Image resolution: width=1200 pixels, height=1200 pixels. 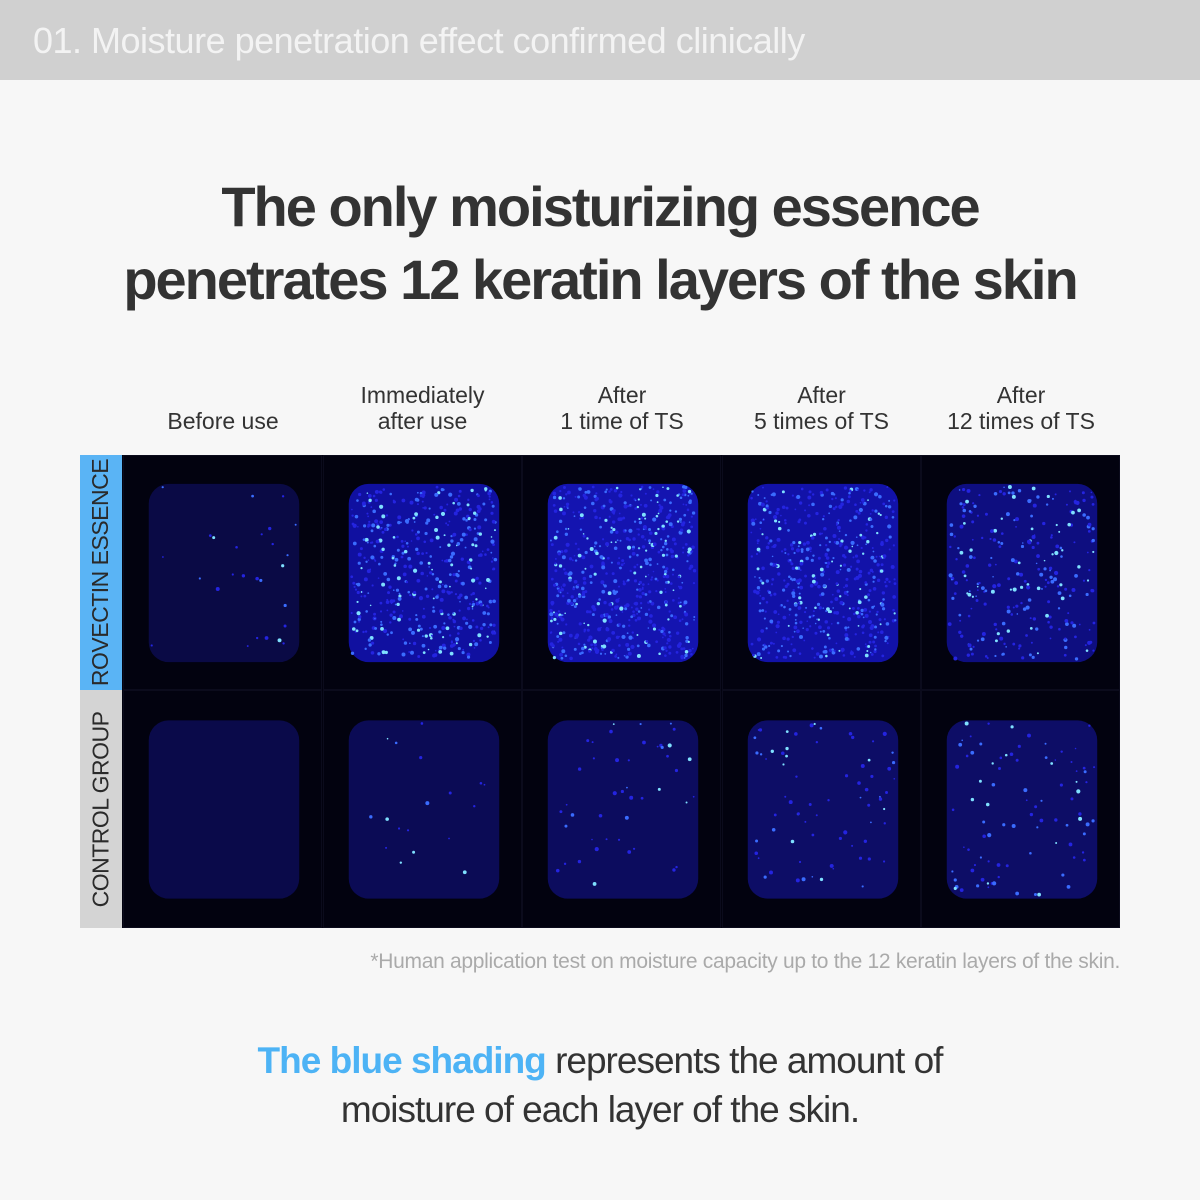 I want to click on column-header: Before use, so click(x=223, y=407).